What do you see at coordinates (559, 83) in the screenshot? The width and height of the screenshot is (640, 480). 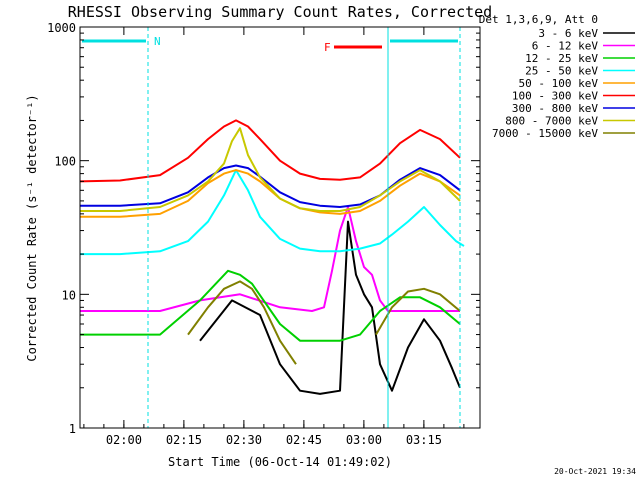 I see `legend-label-4: 50 - 100 keV` at bounding box center [559, 83].